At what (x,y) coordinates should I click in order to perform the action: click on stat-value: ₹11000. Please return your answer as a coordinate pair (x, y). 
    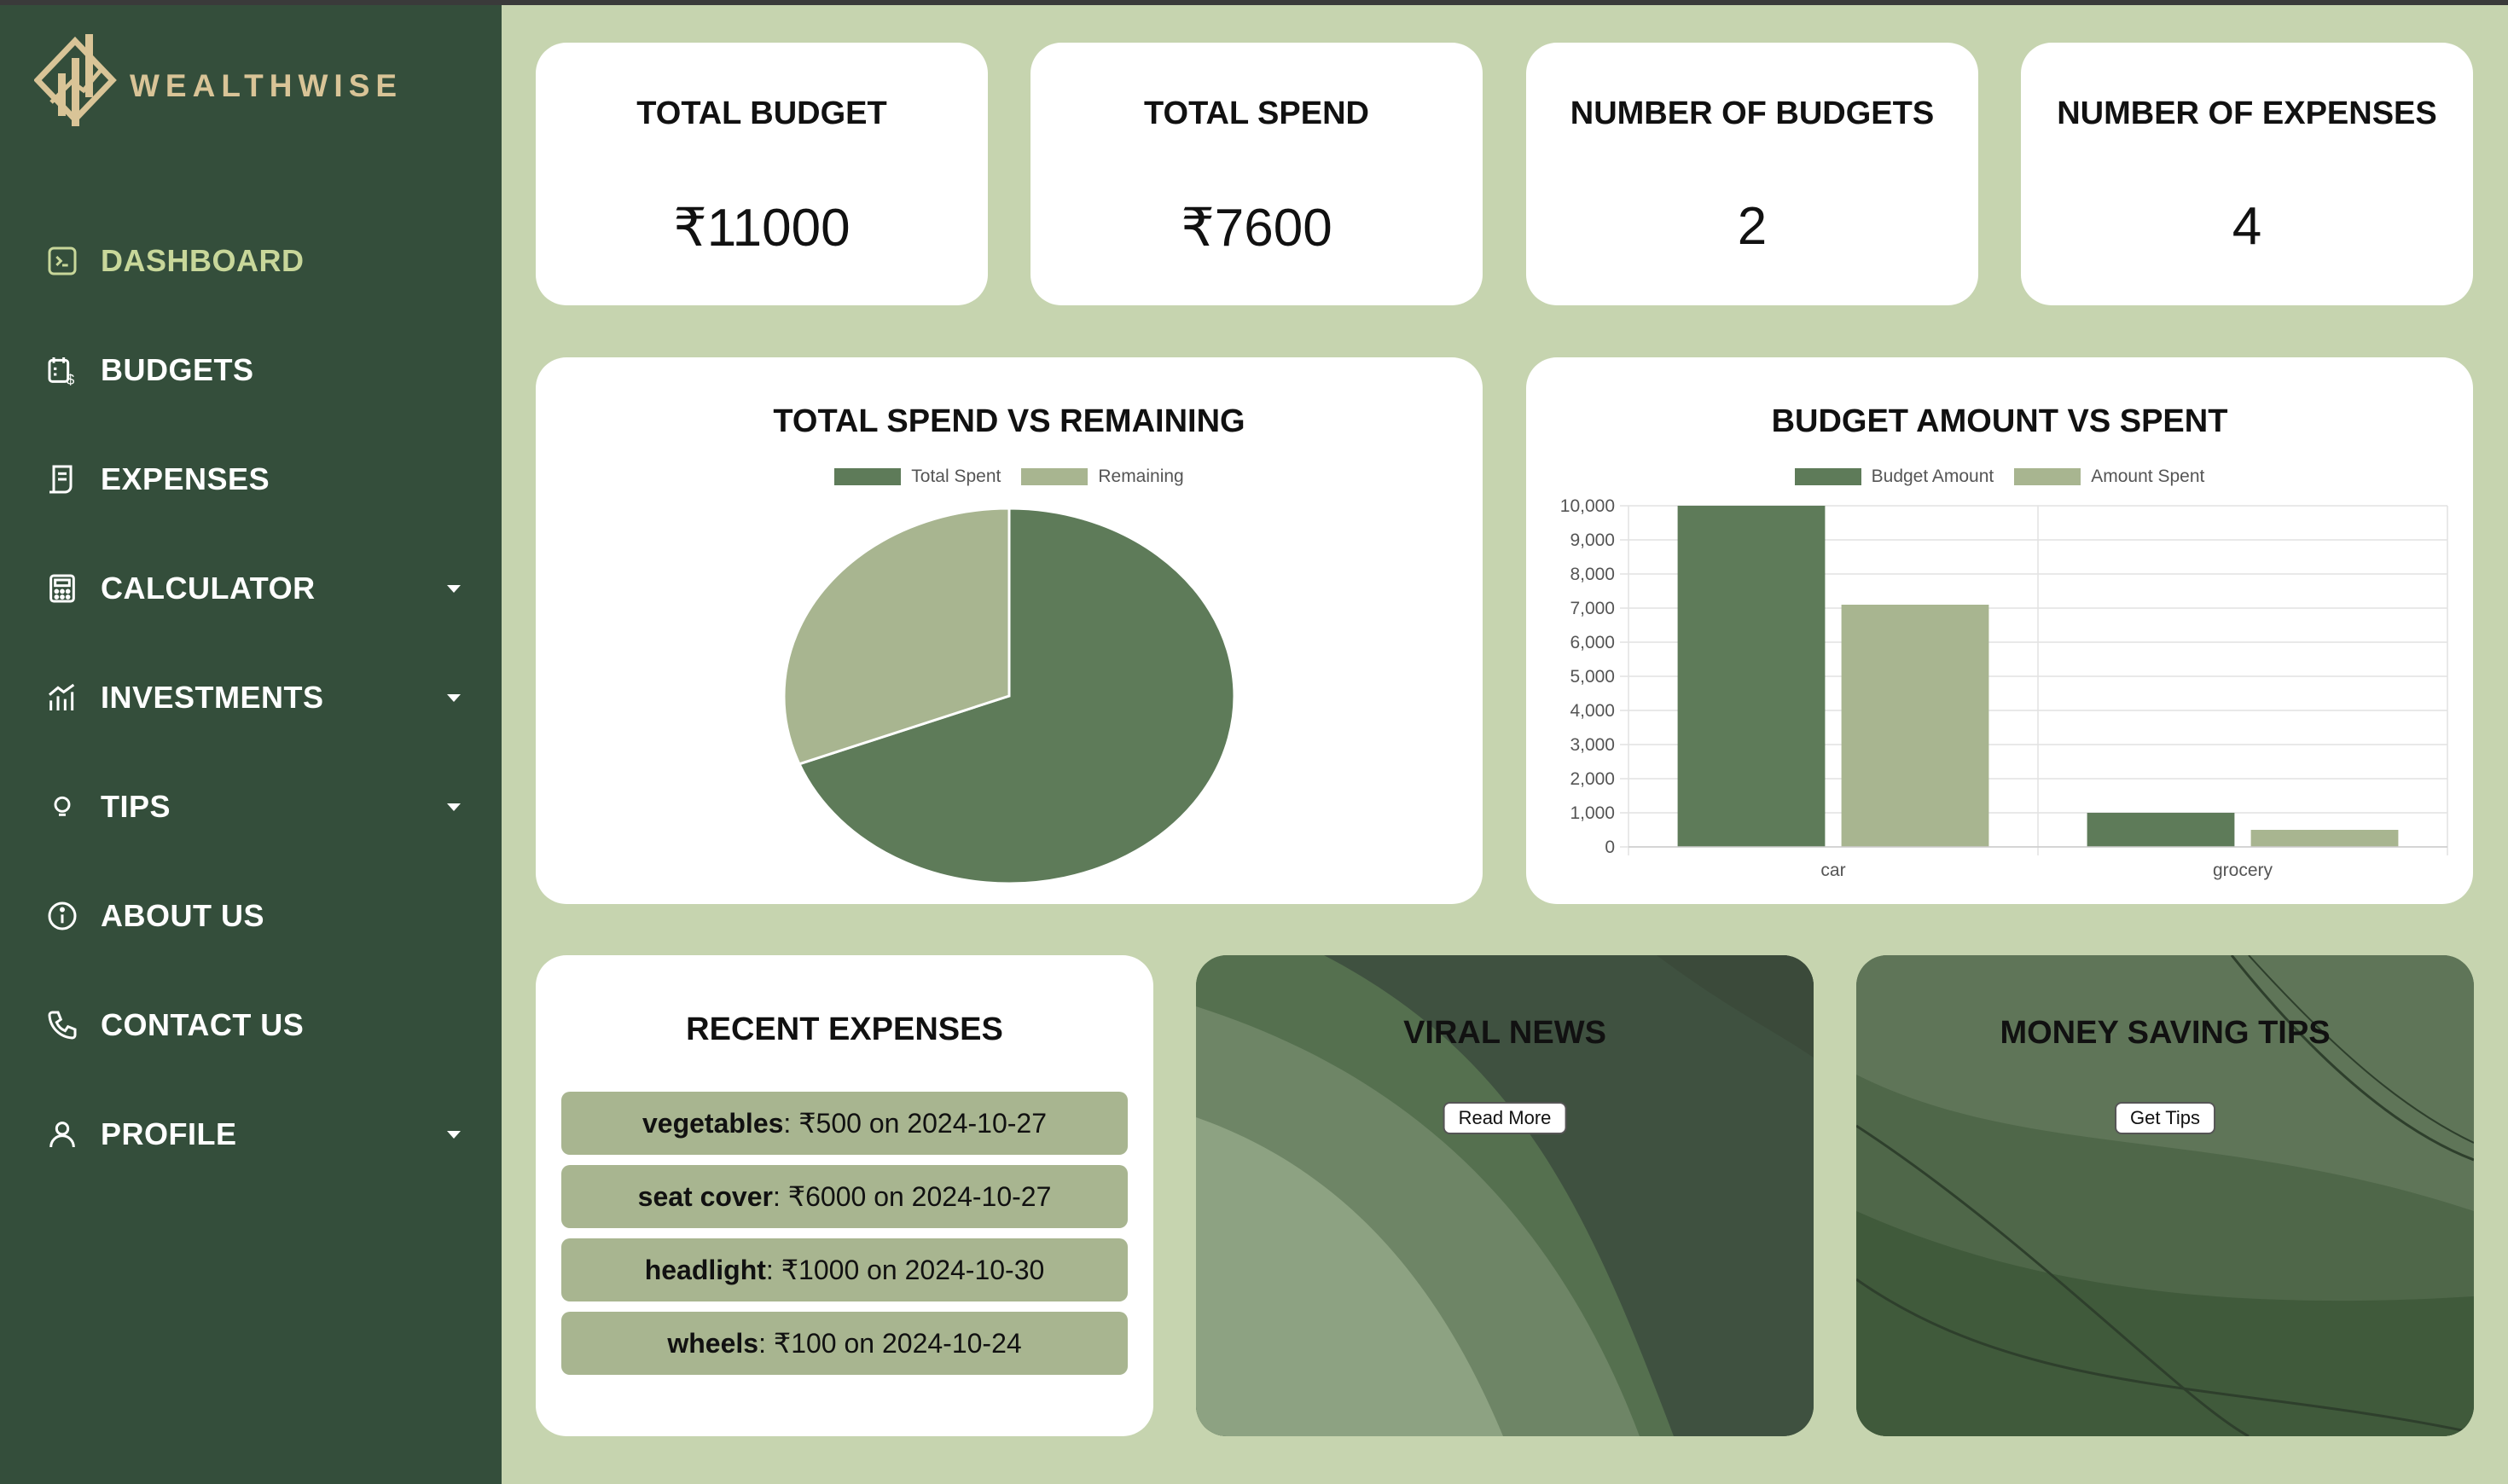
    Looking at the image, I should click on (762, 228).